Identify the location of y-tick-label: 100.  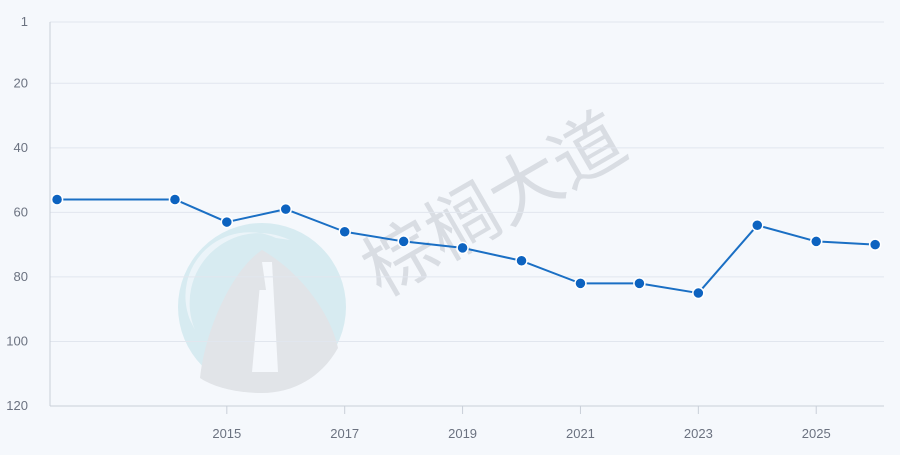
(17, 340).